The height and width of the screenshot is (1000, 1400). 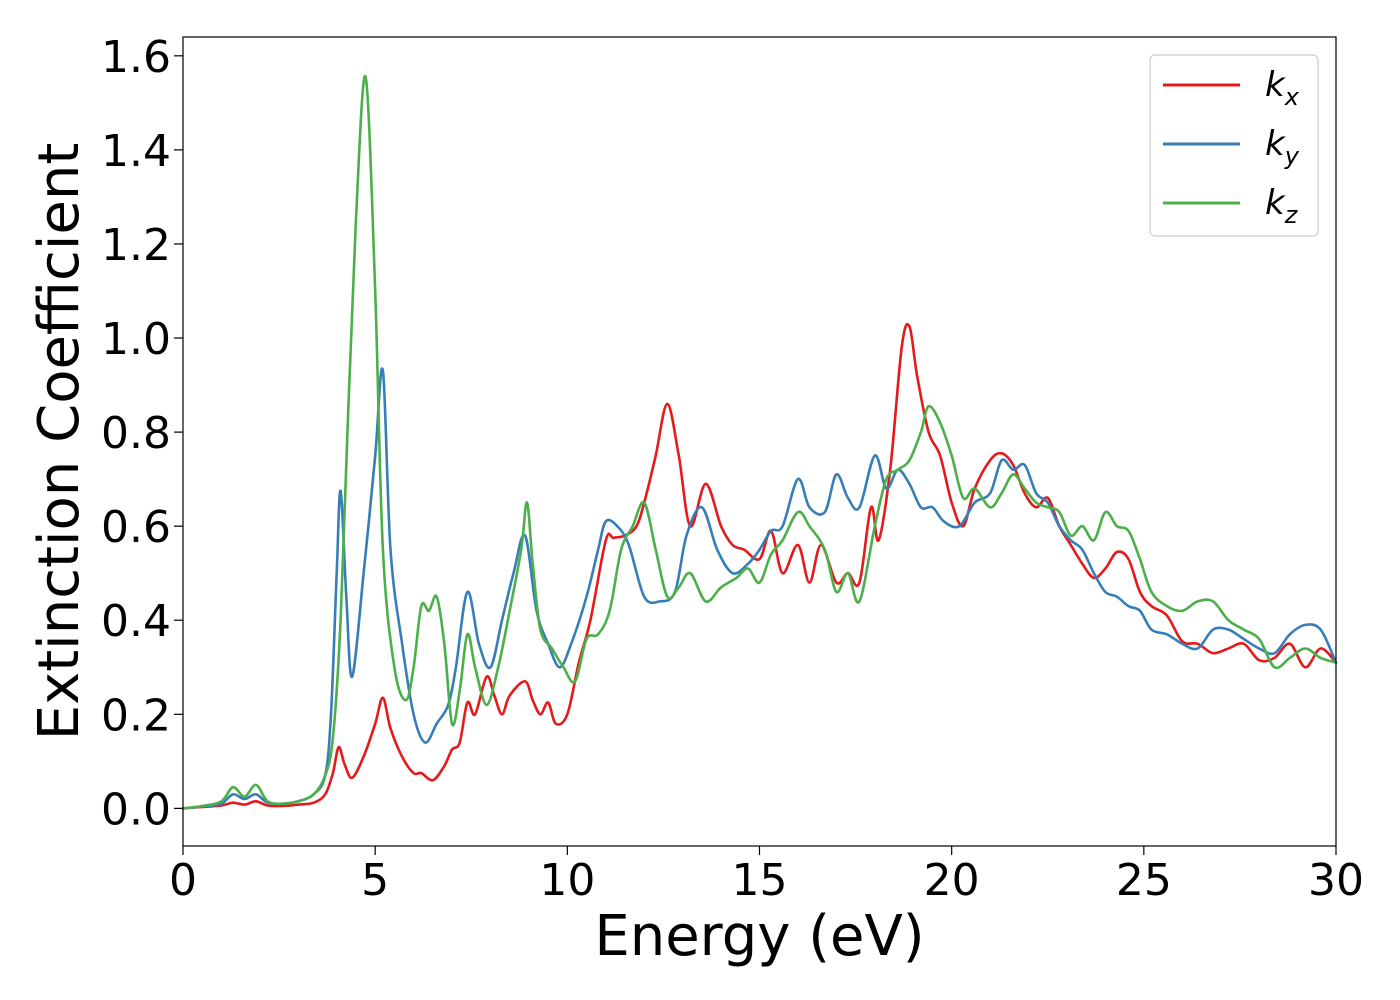 What do you see at coordinates (183, 880) in the screenshot?
I see `x-tick-label: 0` at bounding box center [183, 880].